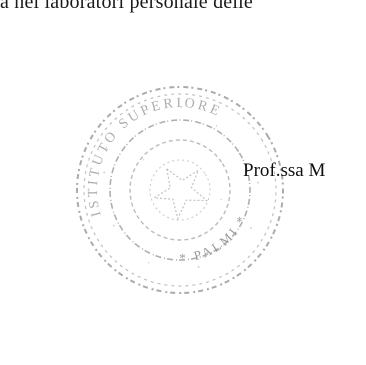 The image size is (366, 365). I want to click on signatory-name: Prof.ssa M, so click(284, 170).